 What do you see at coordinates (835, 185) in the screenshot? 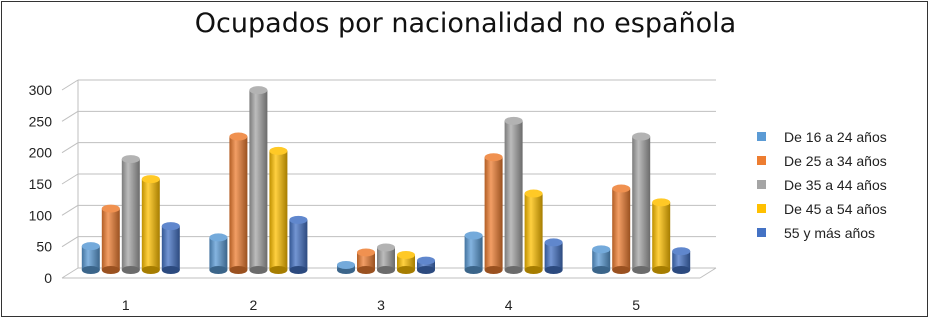
I see `legend-label: De 35 a 44 años` at bounding box center [835, 185].